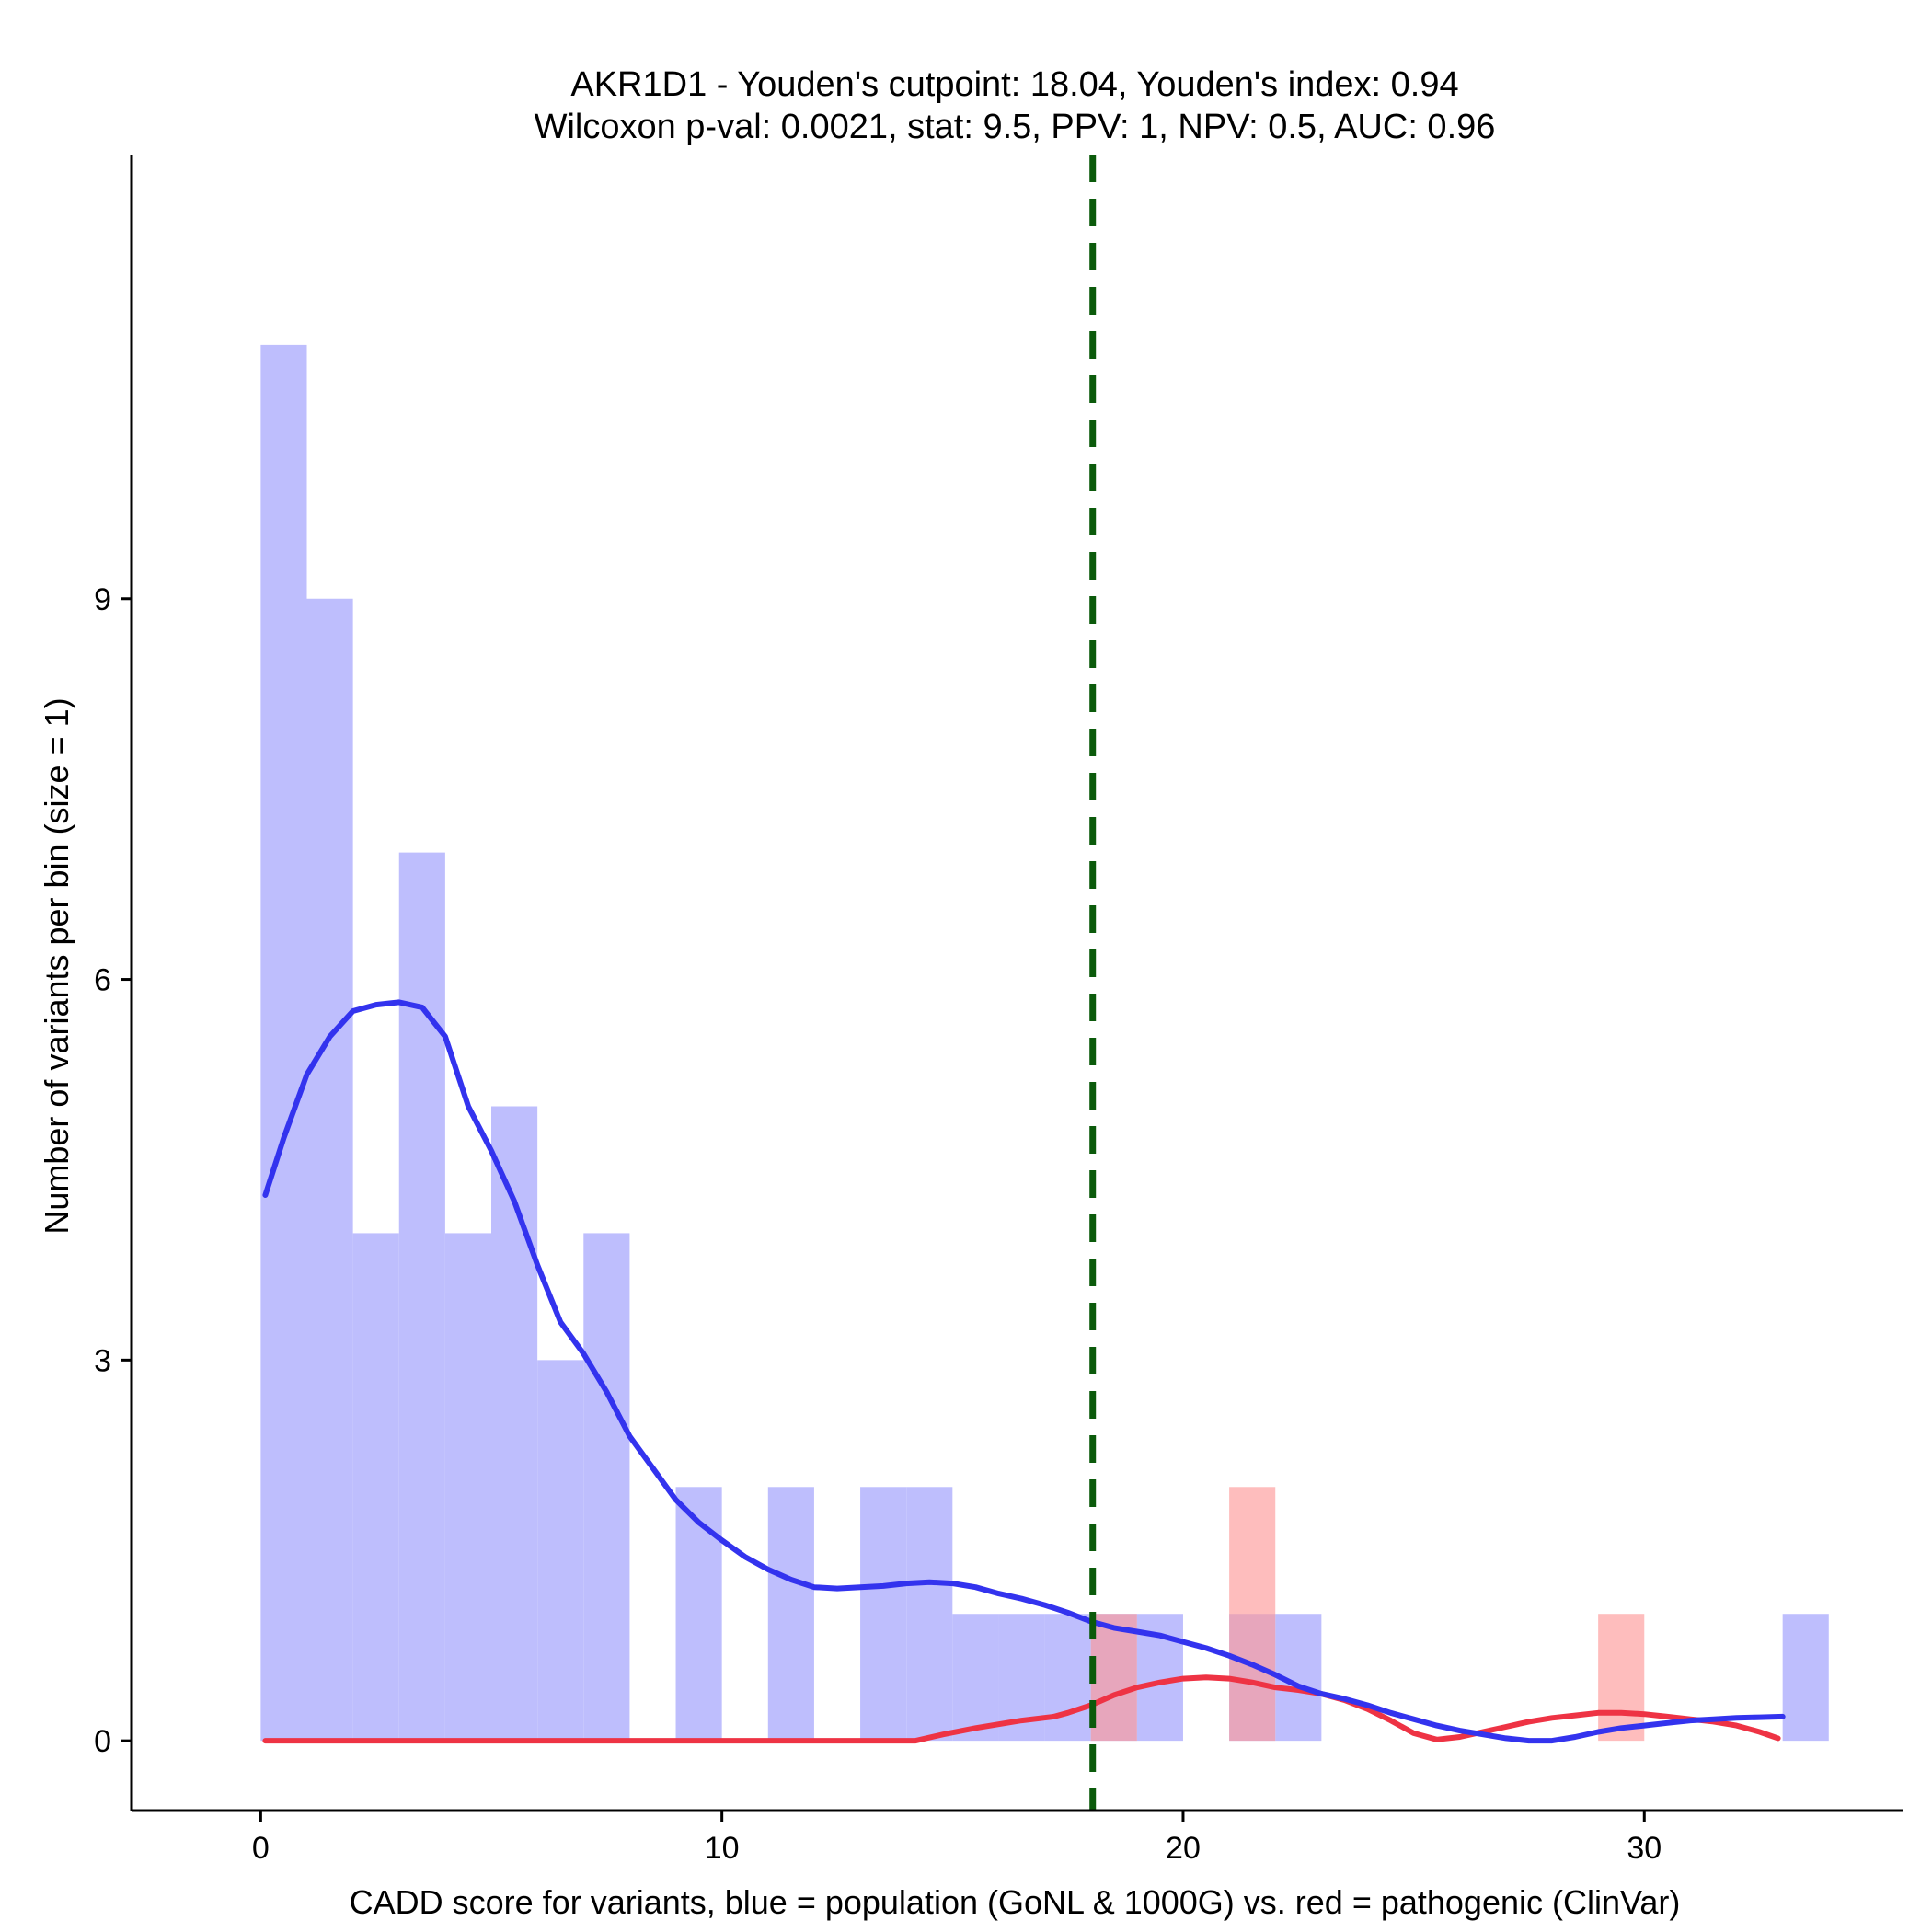 This screenshot has height=1932, width=1932. Describe the element at coordinates (102, 1360) in the screenshot. I see `y-tick-label: 3` at that location.